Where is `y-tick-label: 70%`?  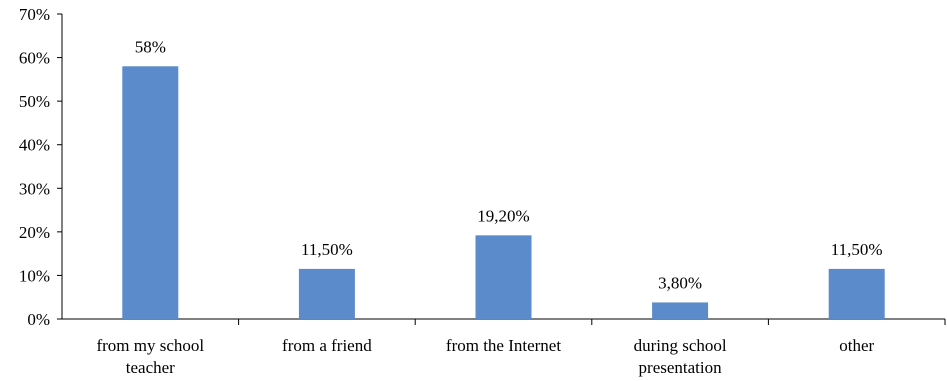
y-tick-label: 70% is located at coordinates (34, 14).